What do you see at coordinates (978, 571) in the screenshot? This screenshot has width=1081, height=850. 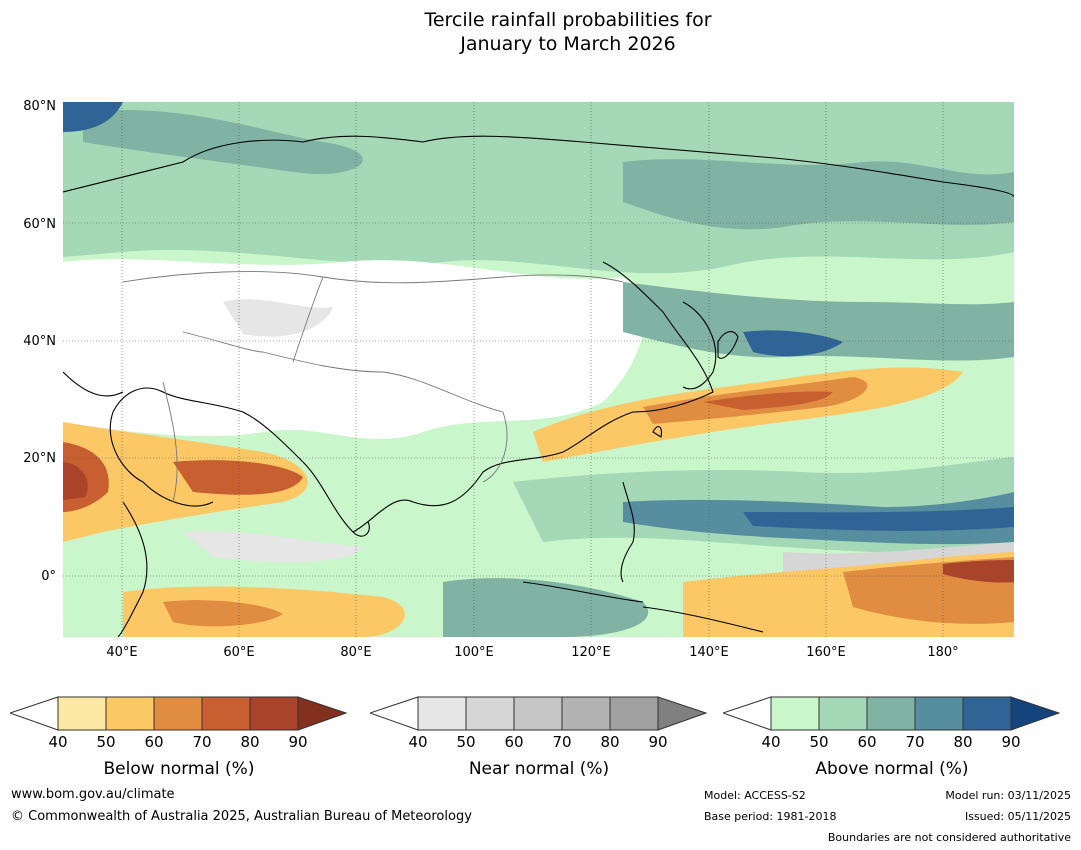 I see `below-normal-south-pacific-core` at bounding box center [978, 571].